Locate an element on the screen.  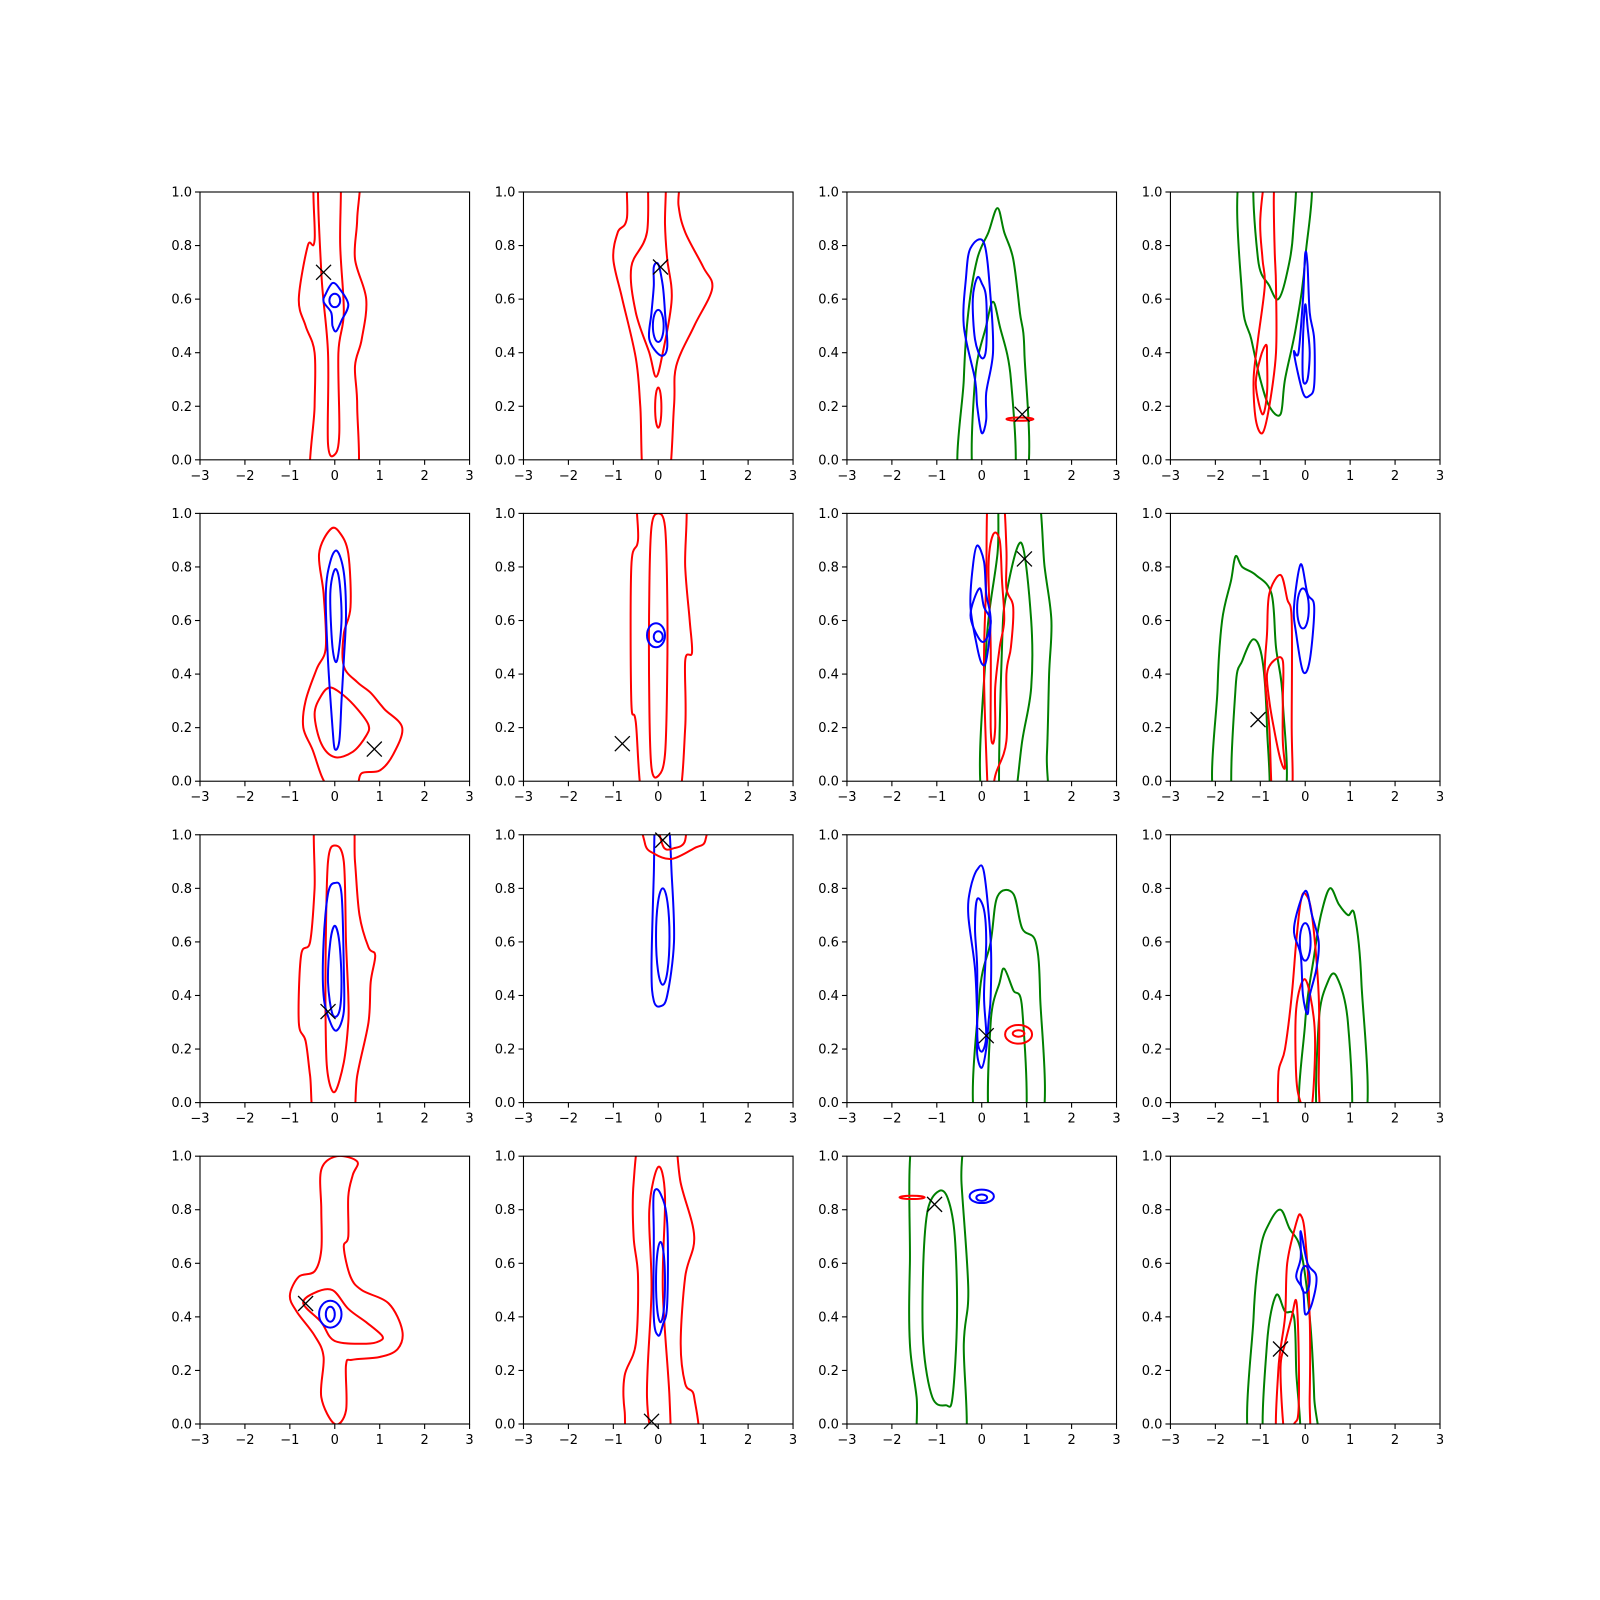
subplot-r4-c2: −3 −2 −1 0 1 2 3 0.0 0.2 0.4 0.6 0.8 1.0 is located at coordinates (646, 1299).